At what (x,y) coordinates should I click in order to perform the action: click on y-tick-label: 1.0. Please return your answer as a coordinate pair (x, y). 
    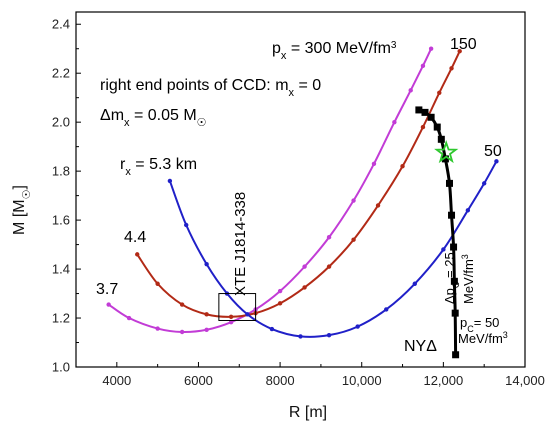
    Looking at the image, I should click on (61, 367).